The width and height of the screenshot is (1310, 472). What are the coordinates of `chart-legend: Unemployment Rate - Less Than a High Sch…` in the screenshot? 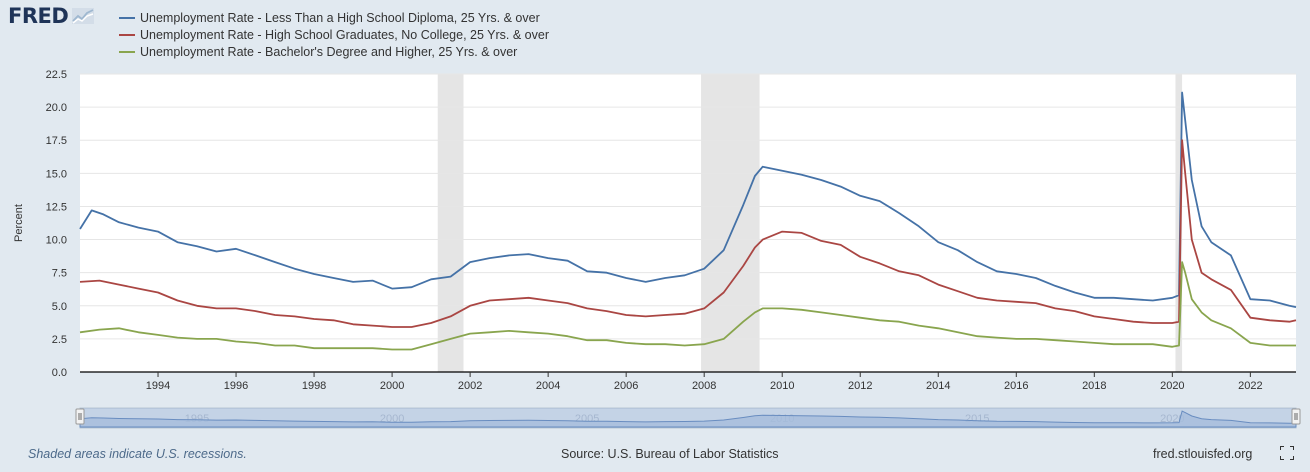 It's located at (334, 34).